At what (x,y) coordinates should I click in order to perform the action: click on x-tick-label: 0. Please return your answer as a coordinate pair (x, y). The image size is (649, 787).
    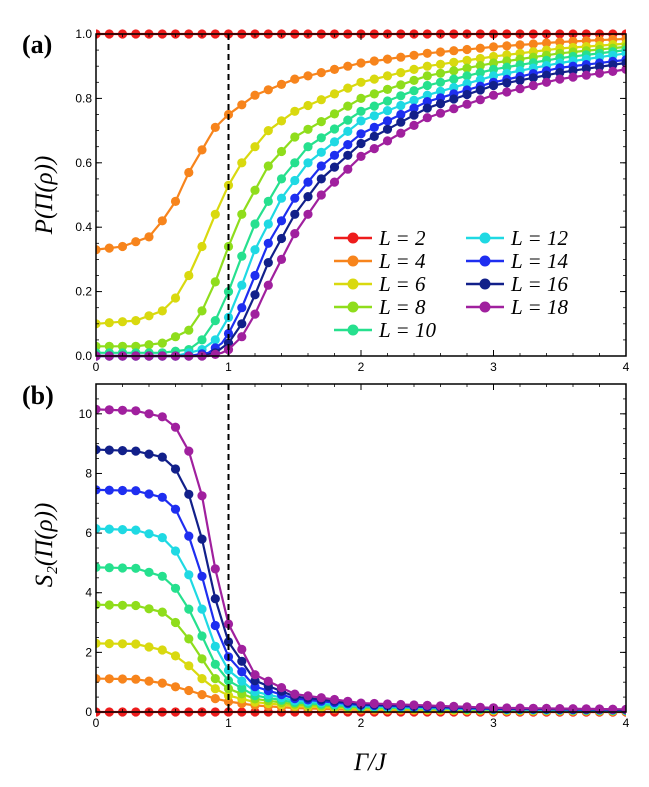
    Looking at the image, I should click on (96, 723).